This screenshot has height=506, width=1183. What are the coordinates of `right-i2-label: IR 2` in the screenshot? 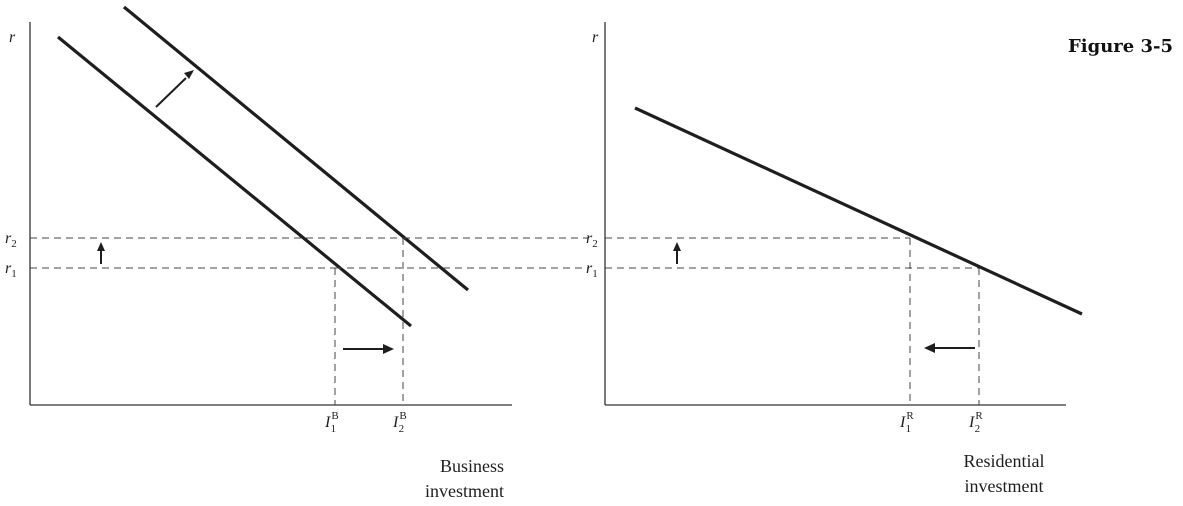 It's located at (975, 422).